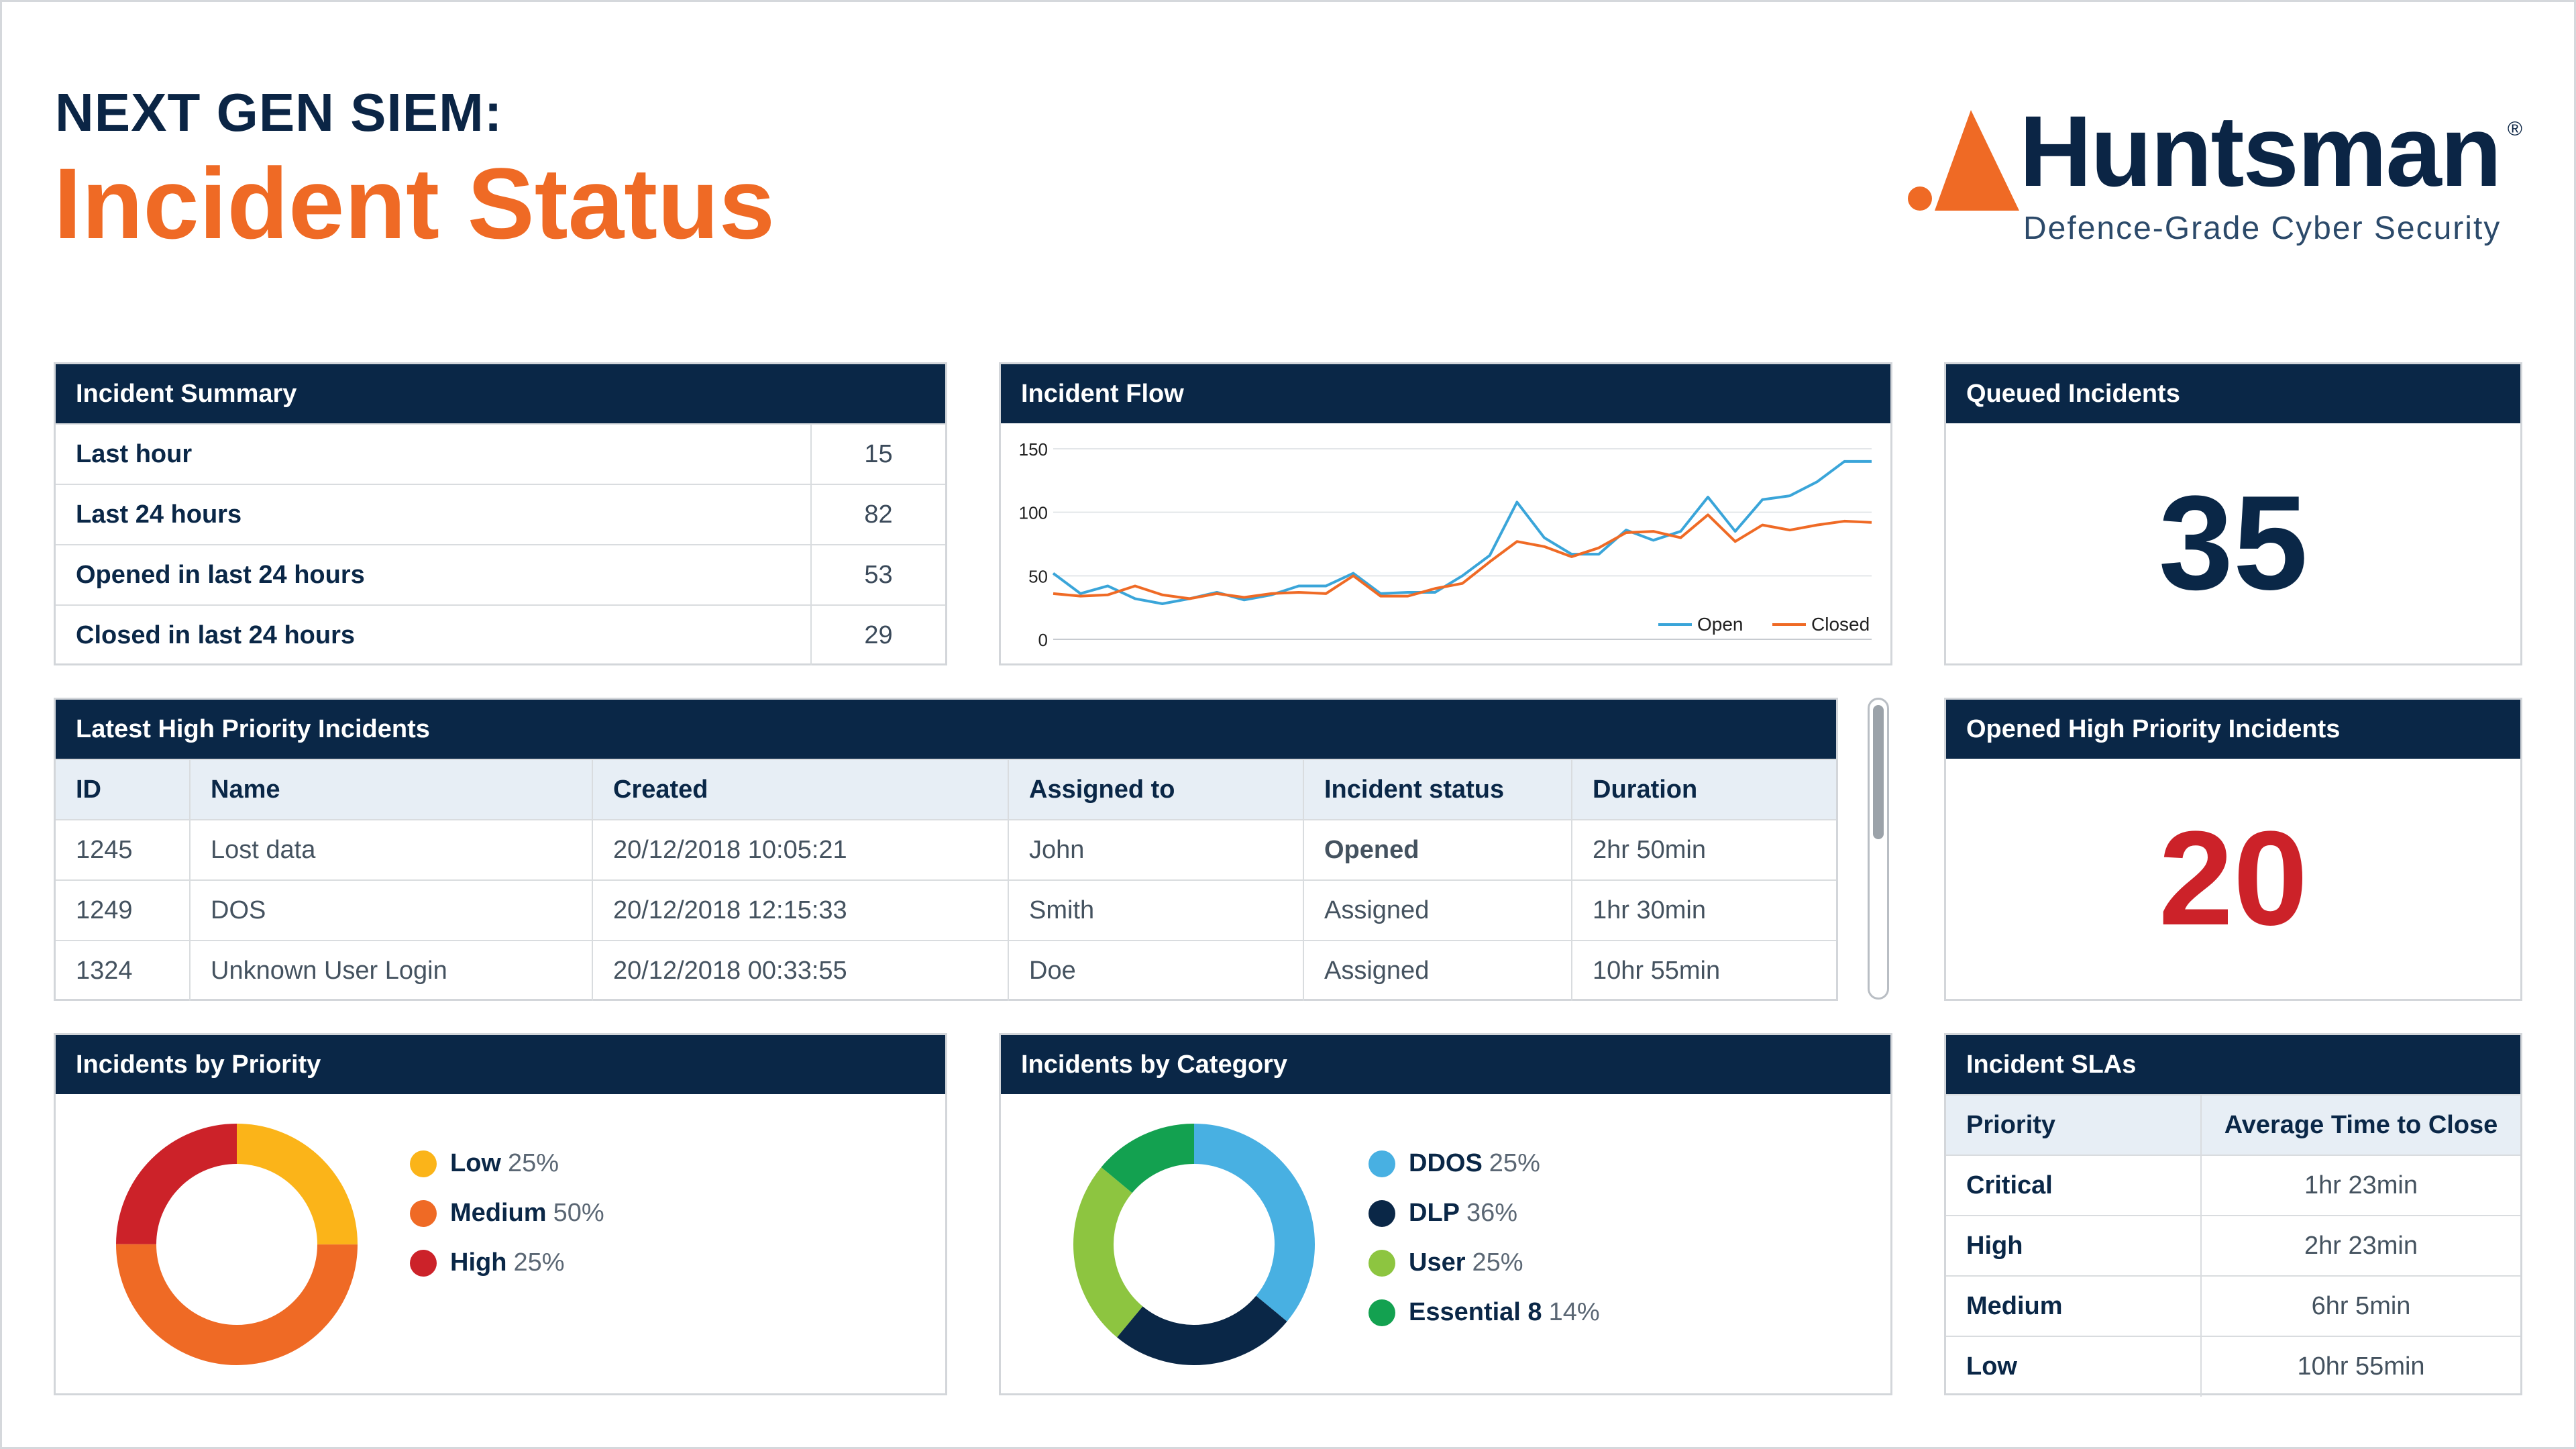 The image size is (2576, 1449). I want to click on panel-title: Incidents by Priority, so click(500, 1064).